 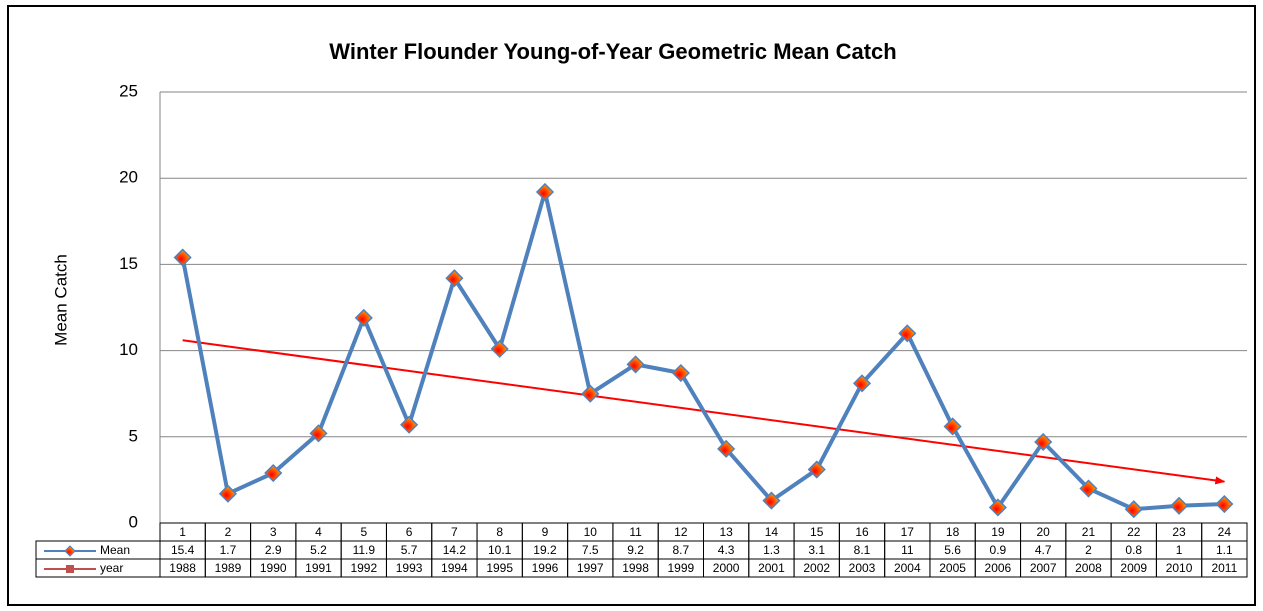 What do you see at coordinates (907, 568) in the screenshot?
I see `table-value: 2004` at bounding box center [907, 568].